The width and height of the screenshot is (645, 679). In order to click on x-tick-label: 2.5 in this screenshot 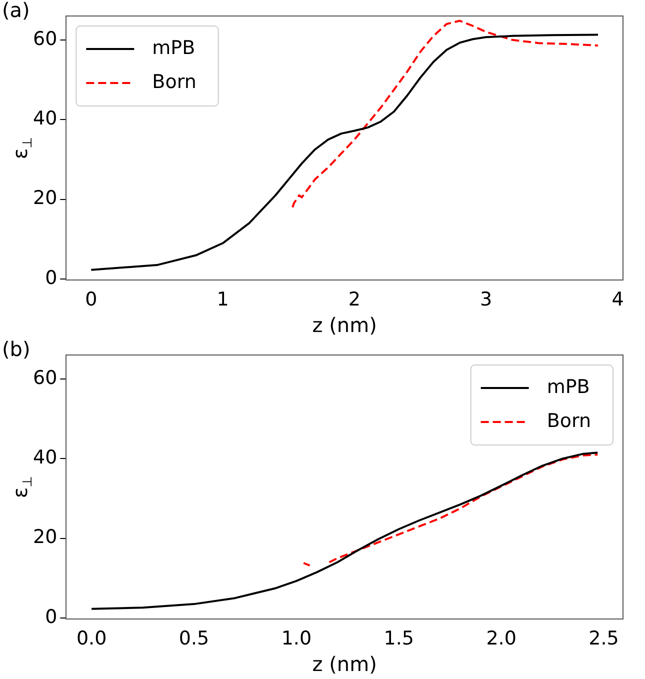, I will do `click(603, 639)`.